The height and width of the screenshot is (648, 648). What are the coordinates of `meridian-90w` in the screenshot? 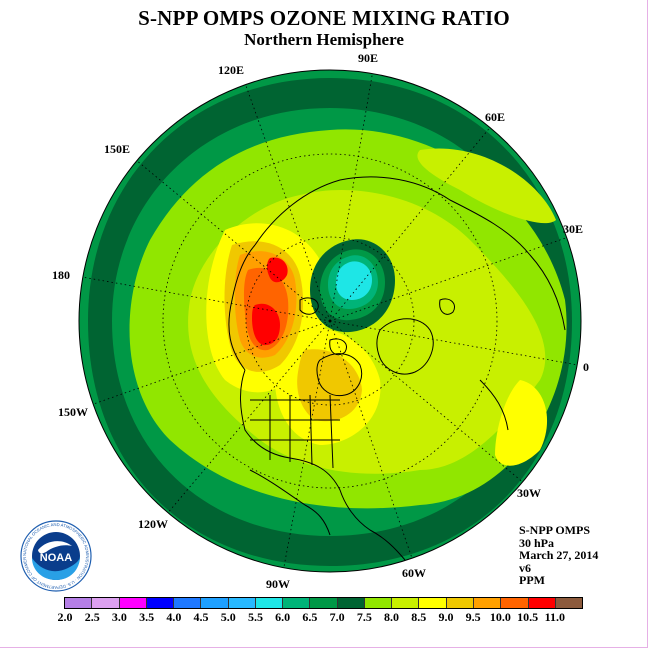 It's located at (306, 446).